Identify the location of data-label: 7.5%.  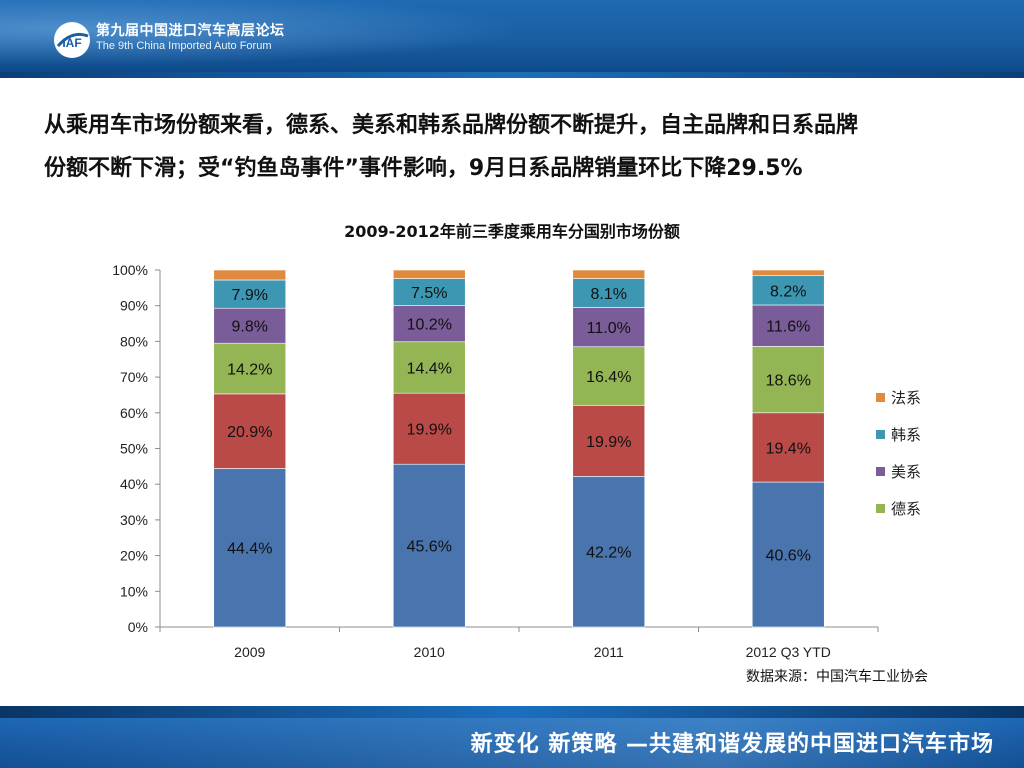
(429, 293).